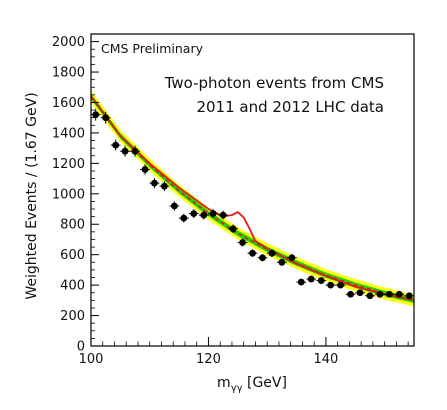 Image resolution: width=447 pixels, height=410 pixels. I want to click on x-tick-label: 100, so click(91, 359).